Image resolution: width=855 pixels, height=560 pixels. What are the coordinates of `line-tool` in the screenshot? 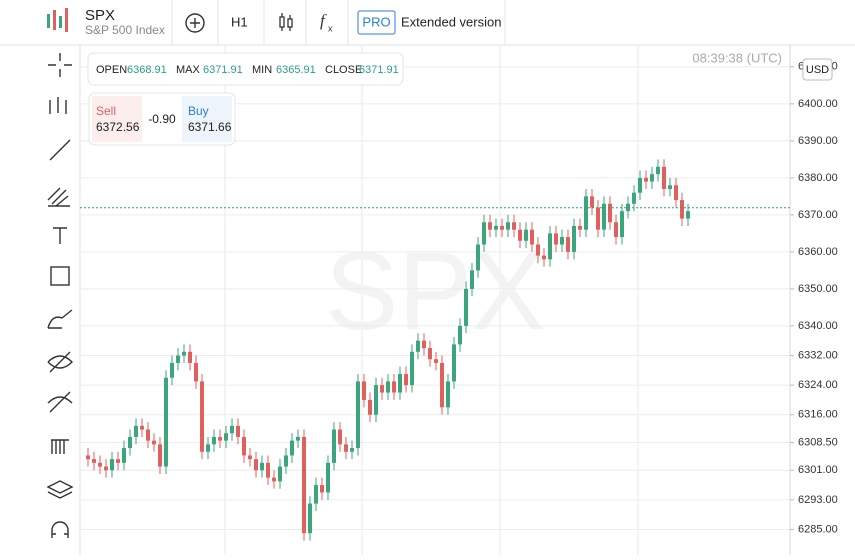 It's located at (60, 150).